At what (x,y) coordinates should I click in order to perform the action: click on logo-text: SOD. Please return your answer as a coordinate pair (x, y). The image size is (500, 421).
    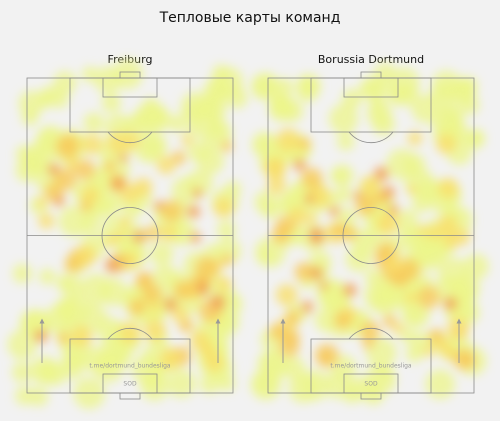
    Looking at the image, I should click on (371, 384).